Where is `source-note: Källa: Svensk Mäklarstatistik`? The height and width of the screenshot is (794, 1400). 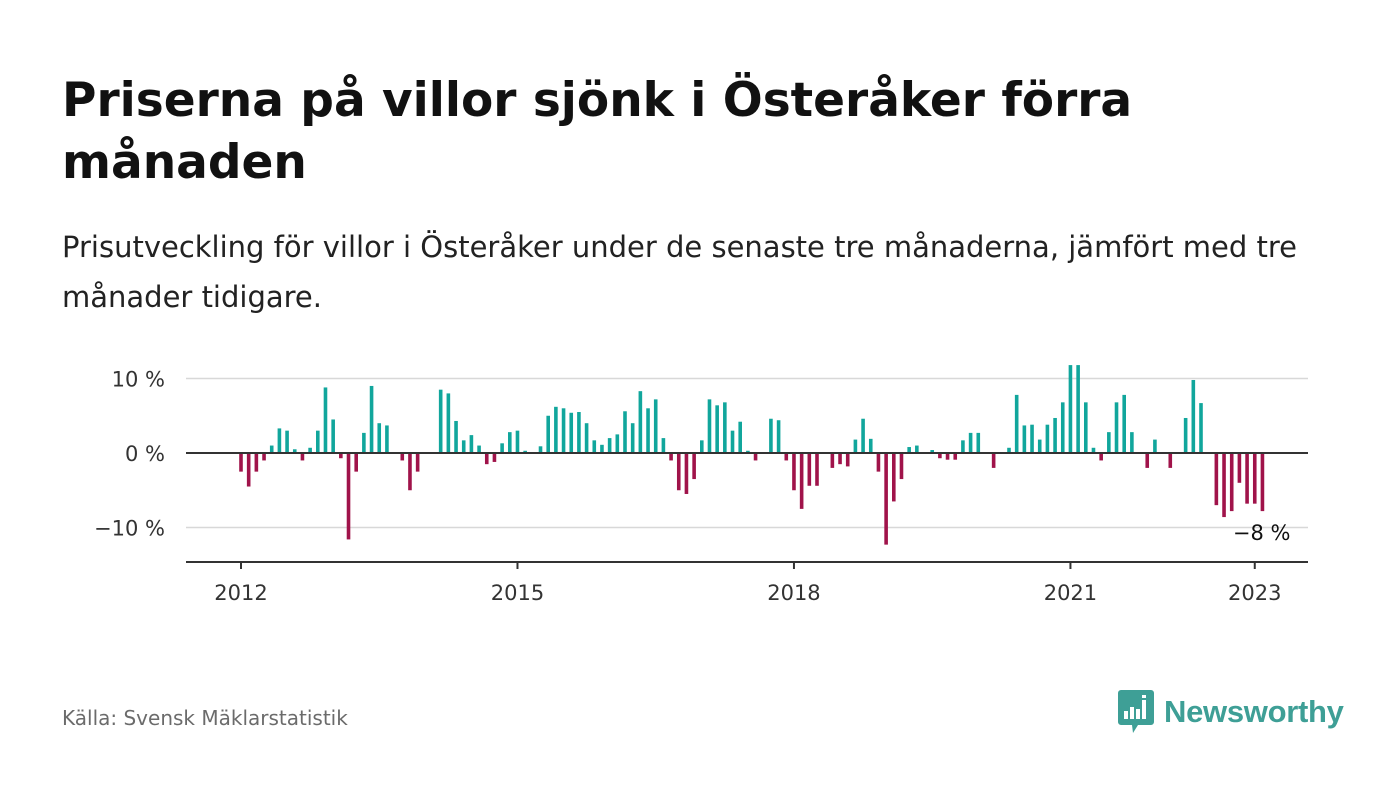 source-note: Källa: Svensk Mäklarstatistik is located at coordinates (205, 718).